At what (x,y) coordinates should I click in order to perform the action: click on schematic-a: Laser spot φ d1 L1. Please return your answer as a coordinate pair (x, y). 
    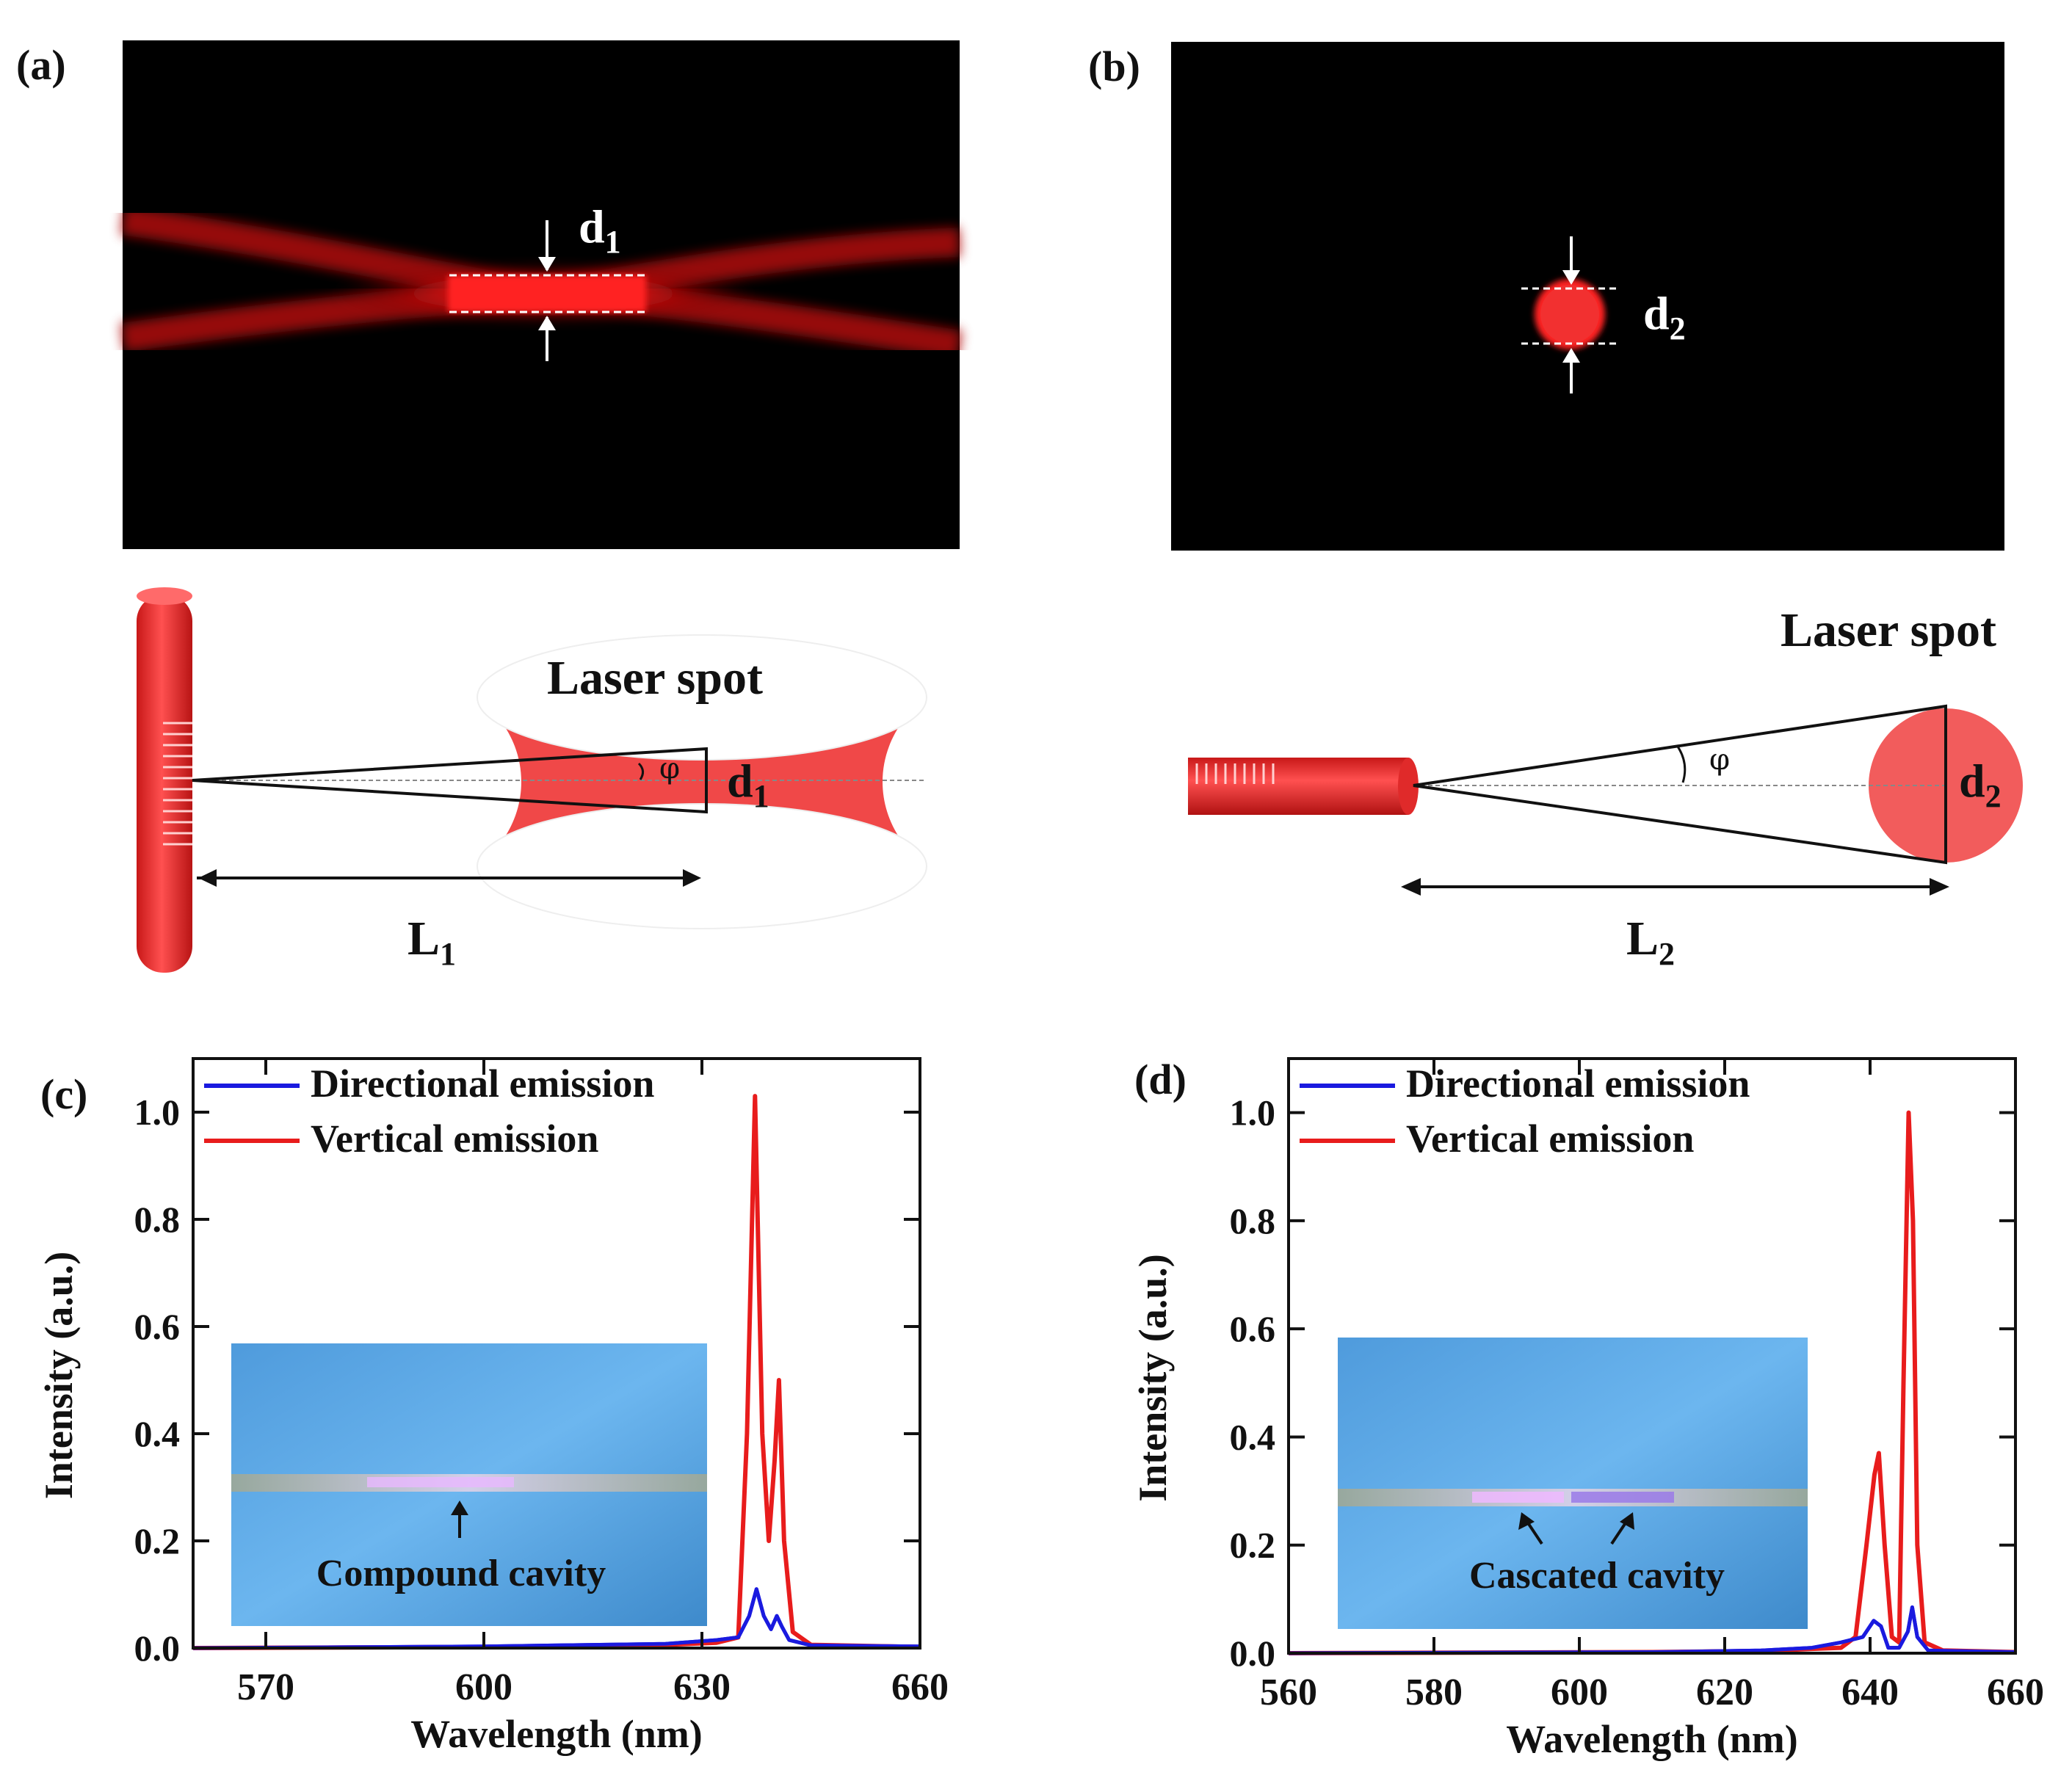
    Looking at the image, I should click on (532, 780).